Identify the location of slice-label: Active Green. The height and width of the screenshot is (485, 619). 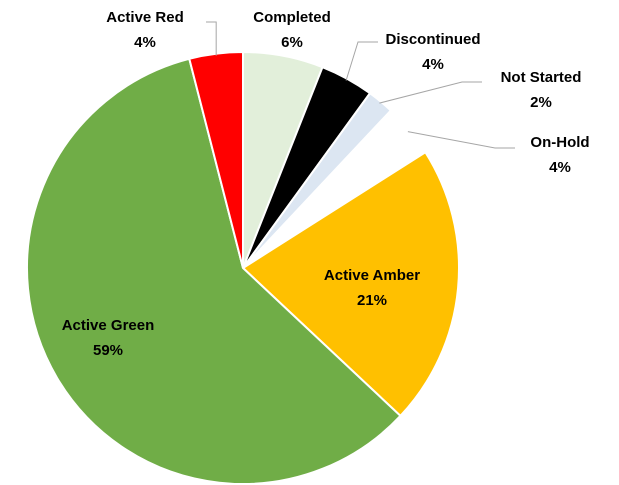
(108, 325).